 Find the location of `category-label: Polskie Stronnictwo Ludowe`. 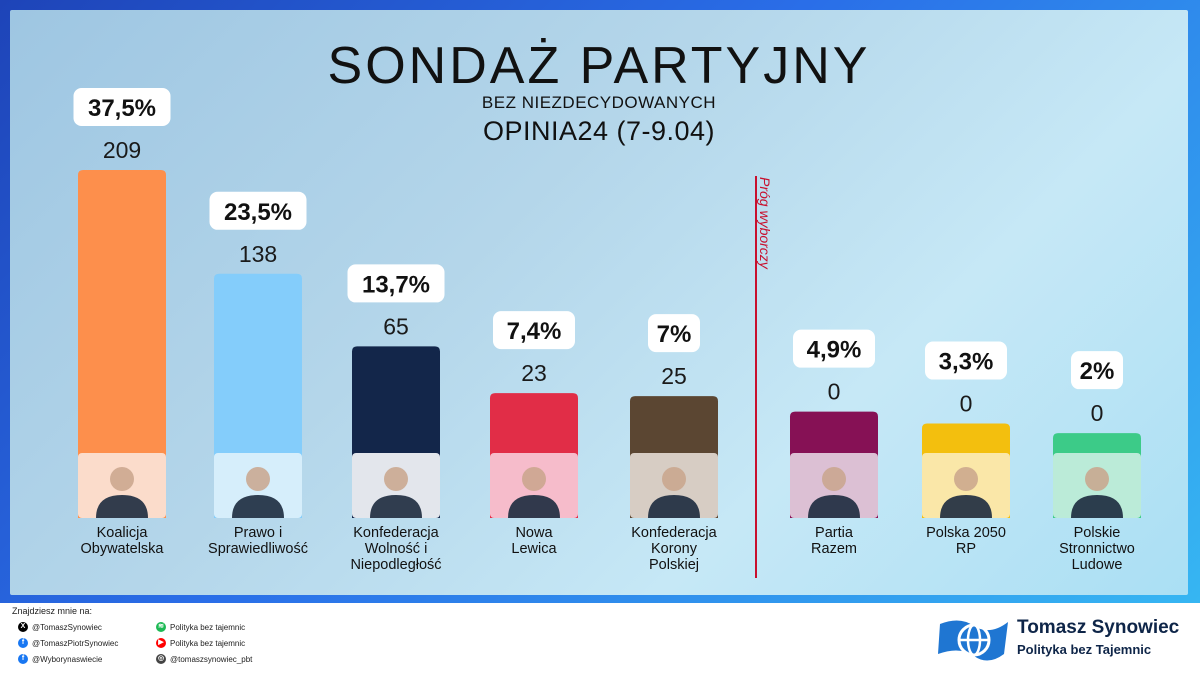

category-label: Polskie Stronnictwo Ludowe is located at coordinates (1097, 549).